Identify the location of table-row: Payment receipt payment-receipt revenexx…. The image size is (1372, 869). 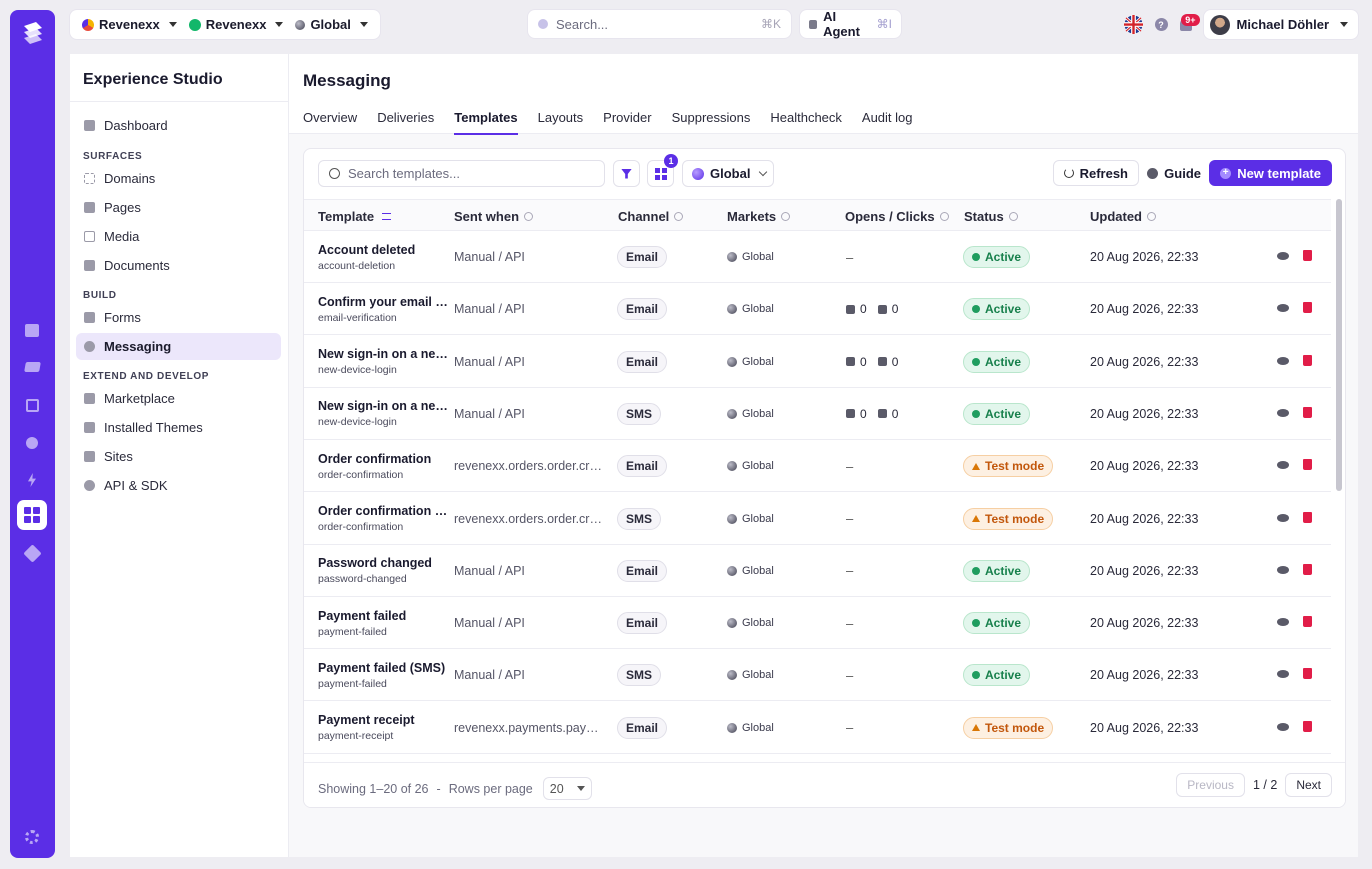
(817, 728).